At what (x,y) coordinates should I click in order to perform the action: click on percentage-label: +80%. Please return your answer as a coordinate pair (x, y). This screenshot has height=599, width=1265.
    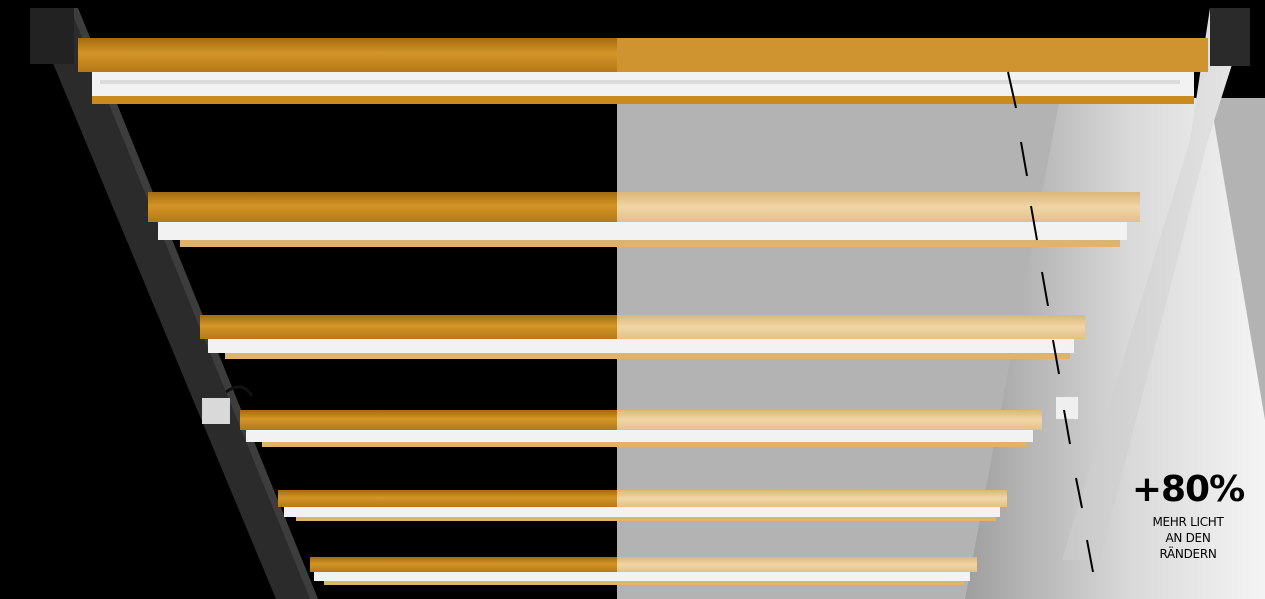
    Looking at the image, I should click on (1188, 489).